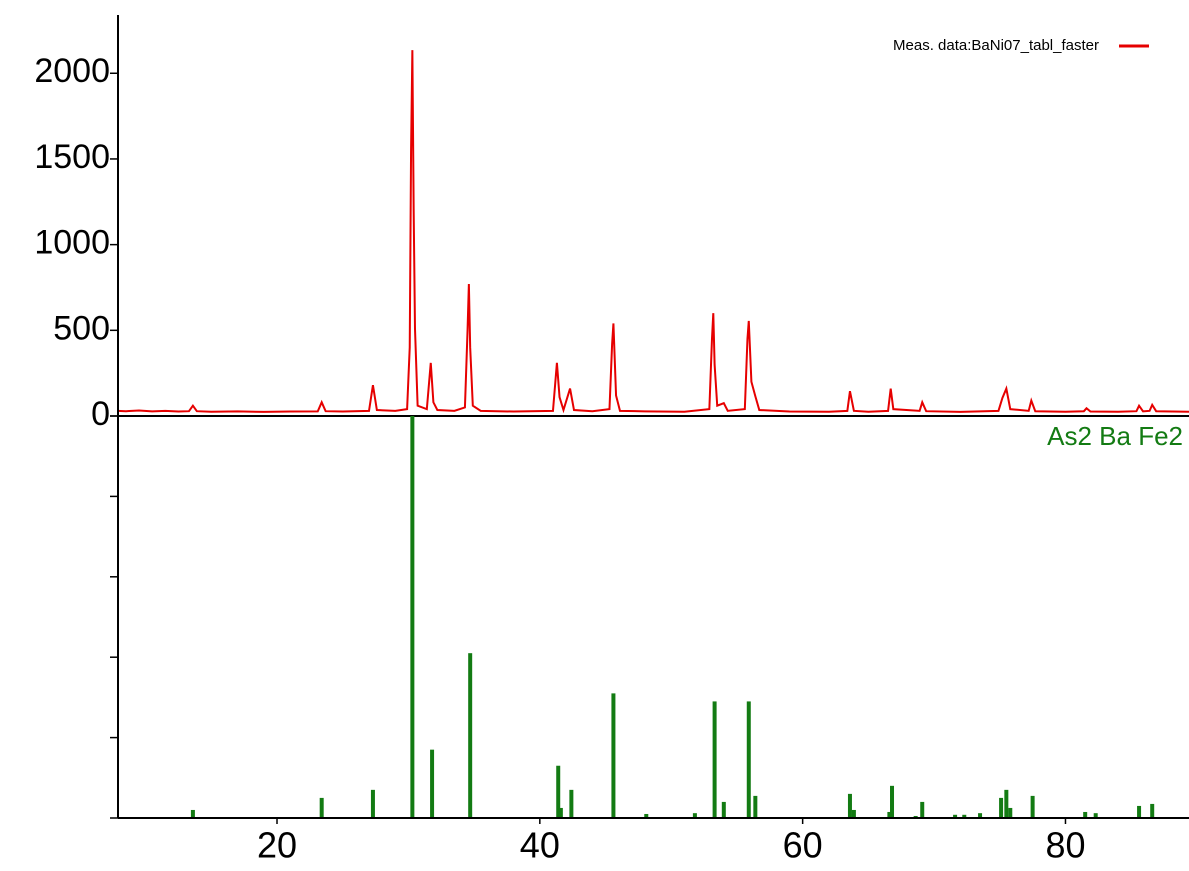 The height and width of the screenshot is (871, 1189). What do you see at coordinates (72, 71) in the screenshot?
I see `y-tick-label: 2000` at bounding box center [72, 71].